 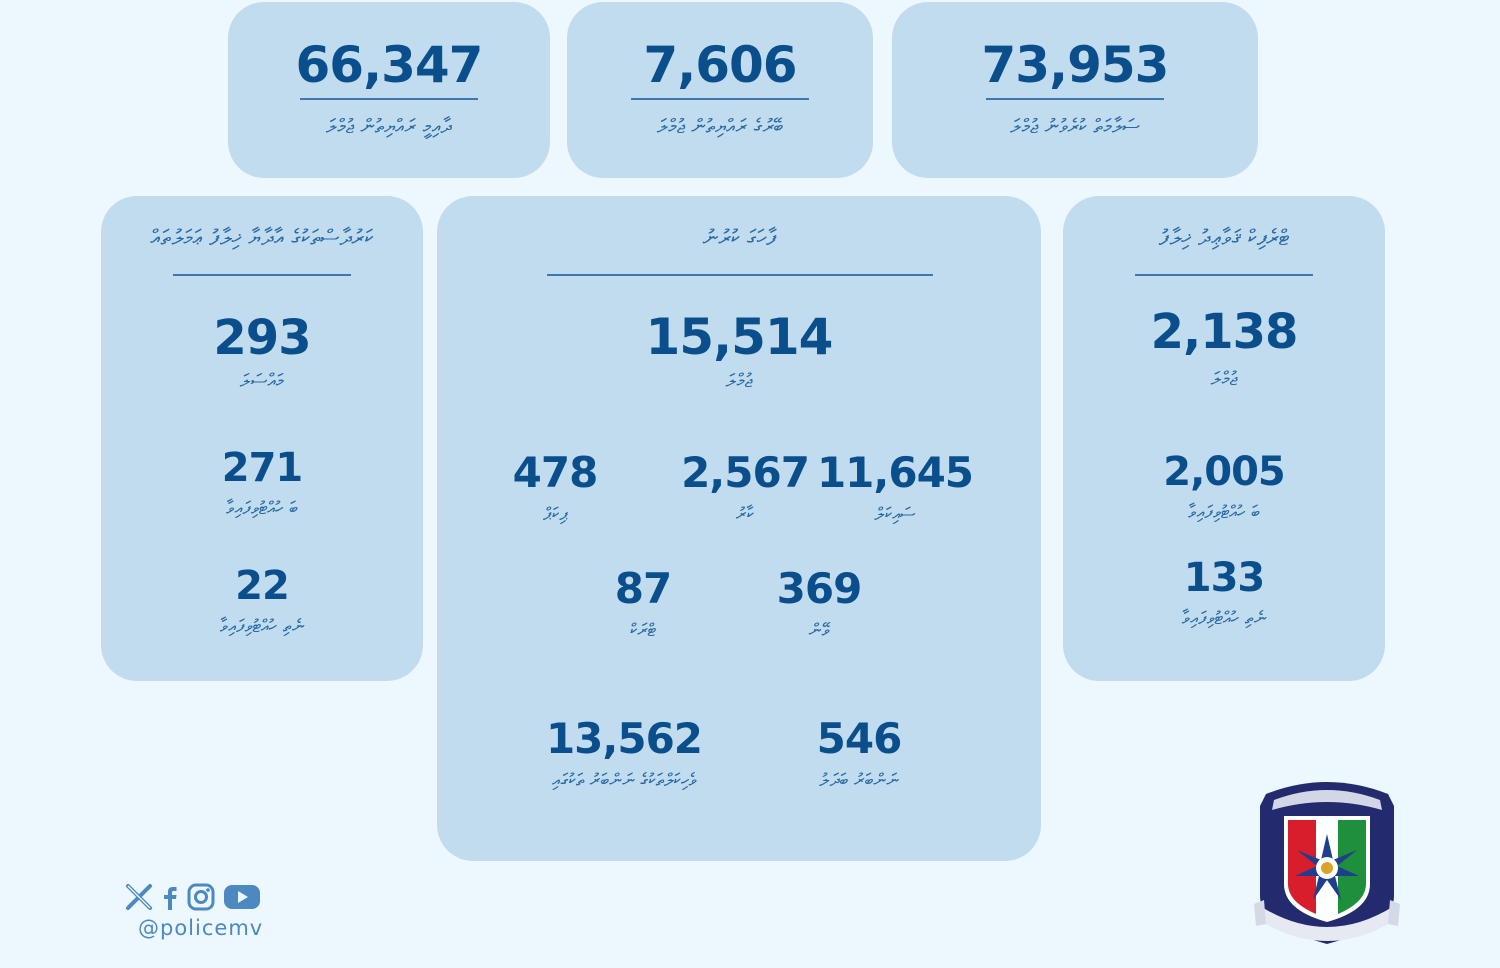 I want to click on middle-card-heading: ފާހަގަ ކުރުނު, so click(x=739, y=238).